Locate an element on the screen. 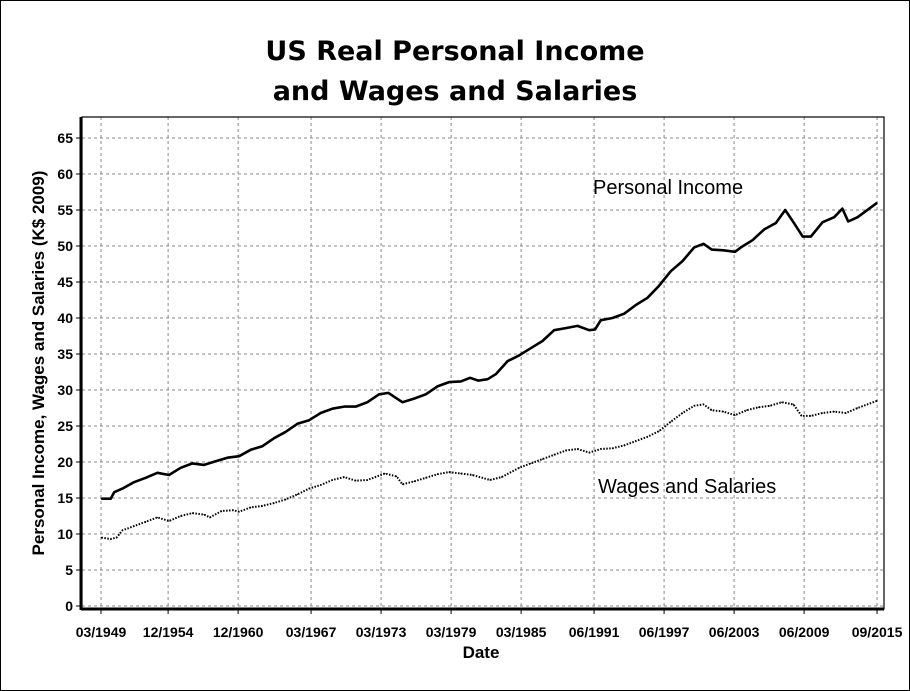 The image size is (910, 691). y-tick-label: 45 is located at coordinates (65, 282).